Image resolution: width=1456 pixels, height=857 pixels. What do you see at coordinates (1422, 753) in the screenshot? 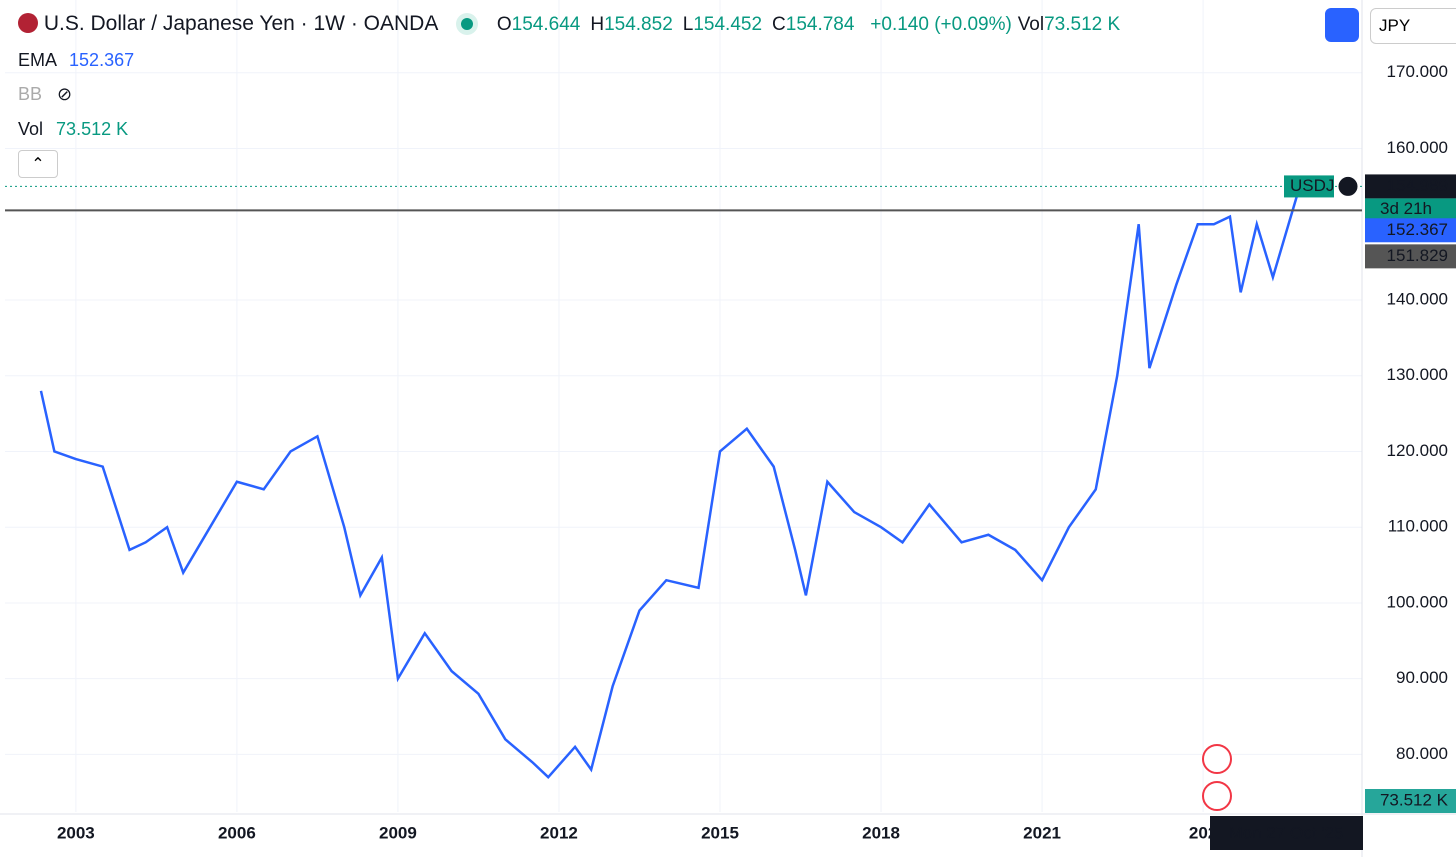
I see `y-tick-label: 80.000` at bounding box center [1422, 753].